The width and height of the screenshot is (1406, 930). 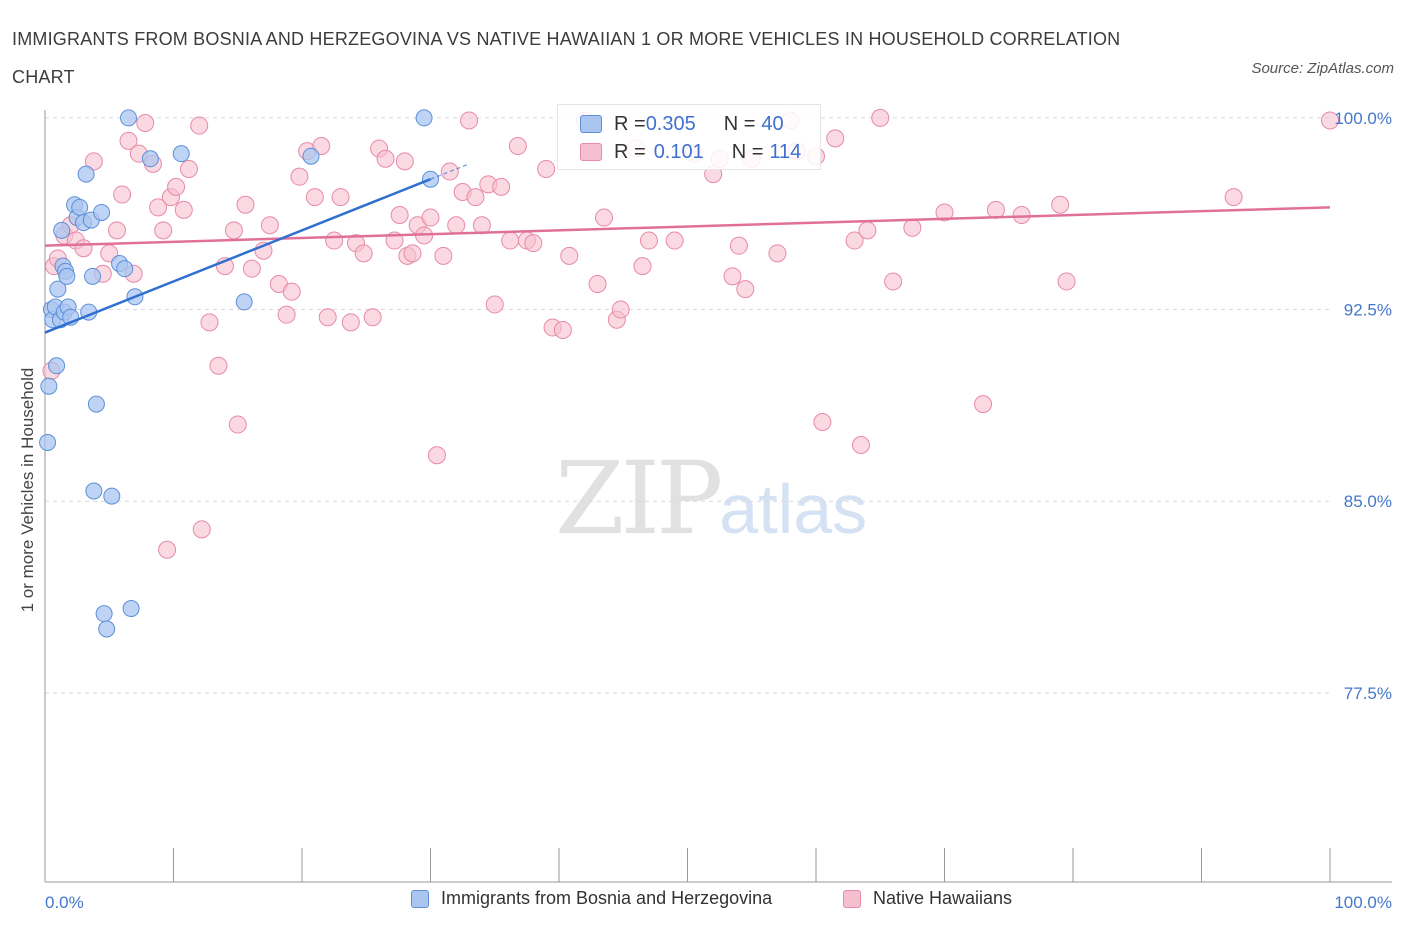 What do you see at coordinates (852, 898) in the screenshot?
I see `legend-swatch-hawaiian` at bounding box center [852, 898].